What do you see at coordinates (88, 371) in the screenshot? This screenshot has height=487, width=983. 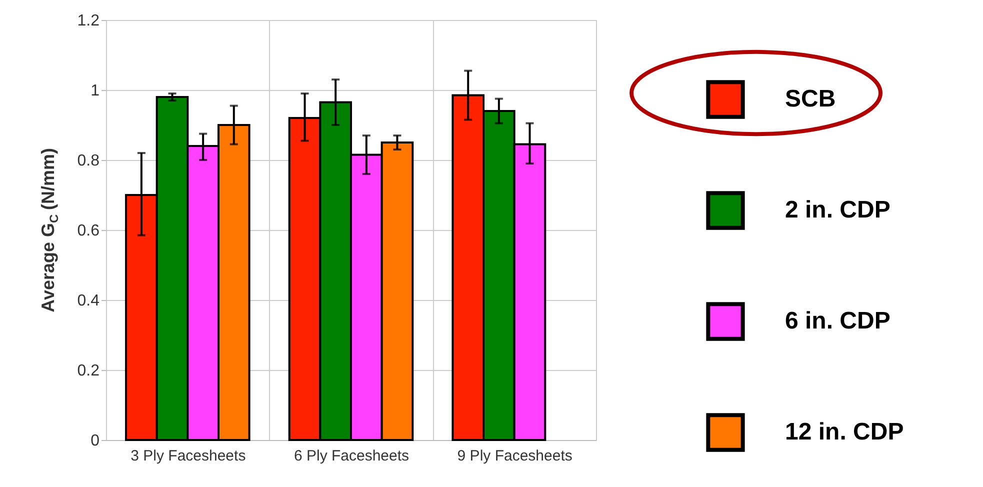 I see `y-tick-label: 0.2` at bounding box center [88, 371].